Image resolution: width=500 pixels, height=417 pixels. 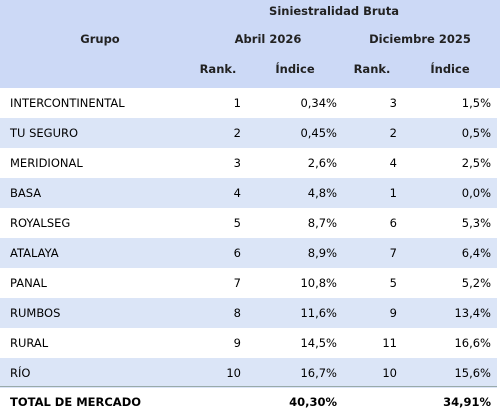 I want to click on index: 16,6%, so click(x=472, y=343).